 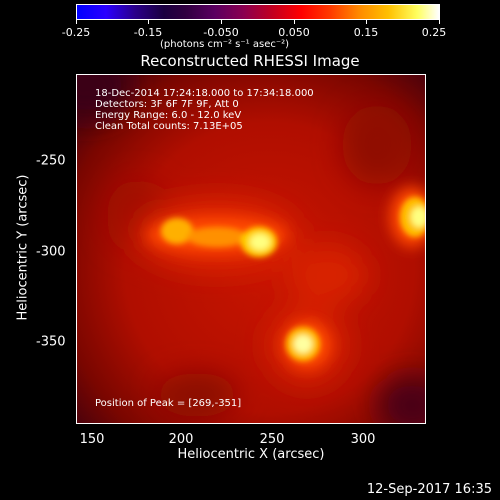 I want to click on x-tick-label: 300, so click(x=363, y=439).